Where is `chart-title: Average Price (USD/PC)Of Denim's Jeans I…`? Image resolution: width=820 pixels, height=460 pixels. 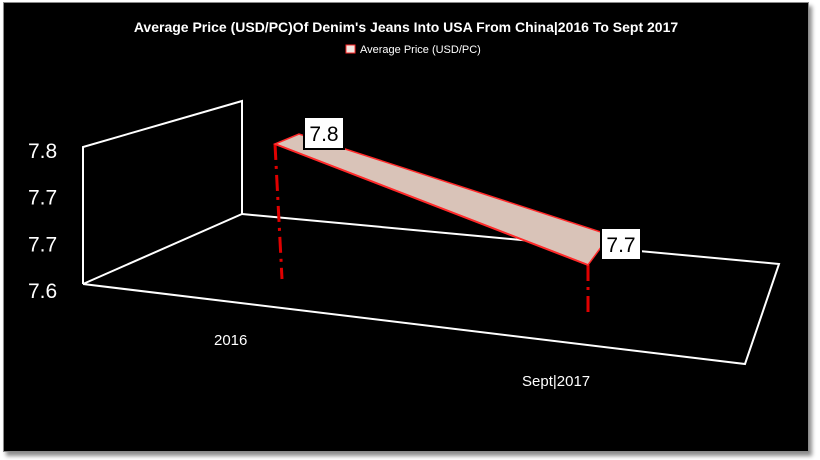 chart-title: Average Price (USD/PC)Of Denim's Jeans I… is located at coordinates (406, 27).